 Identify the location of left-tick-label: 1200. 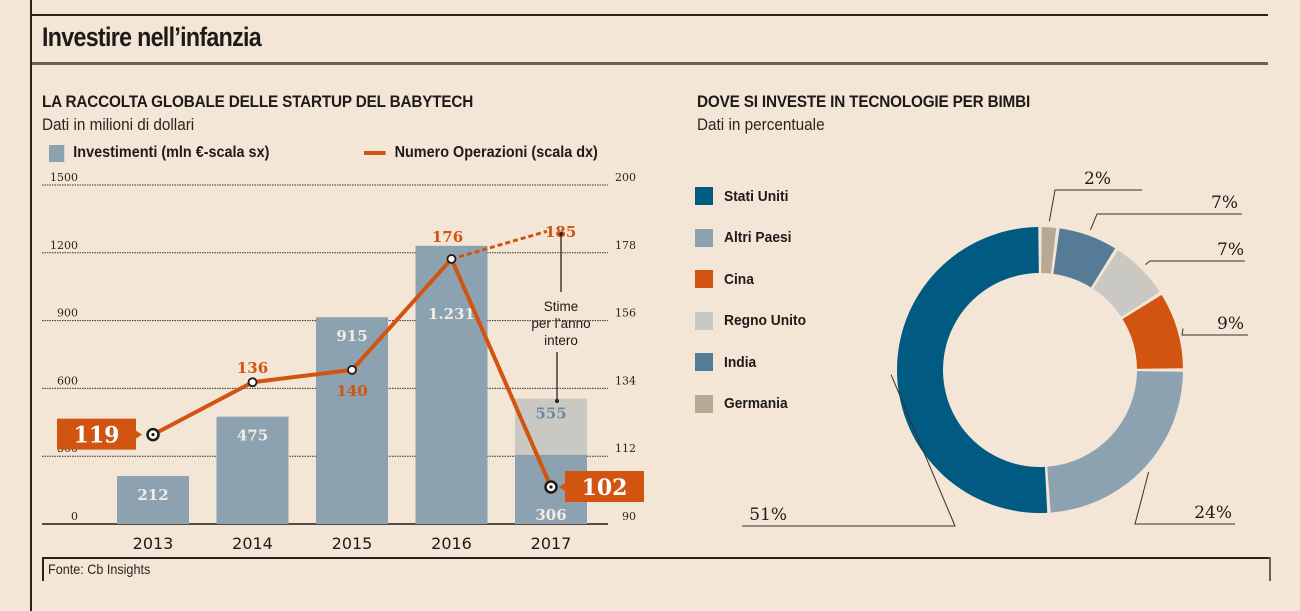
(64, 245).